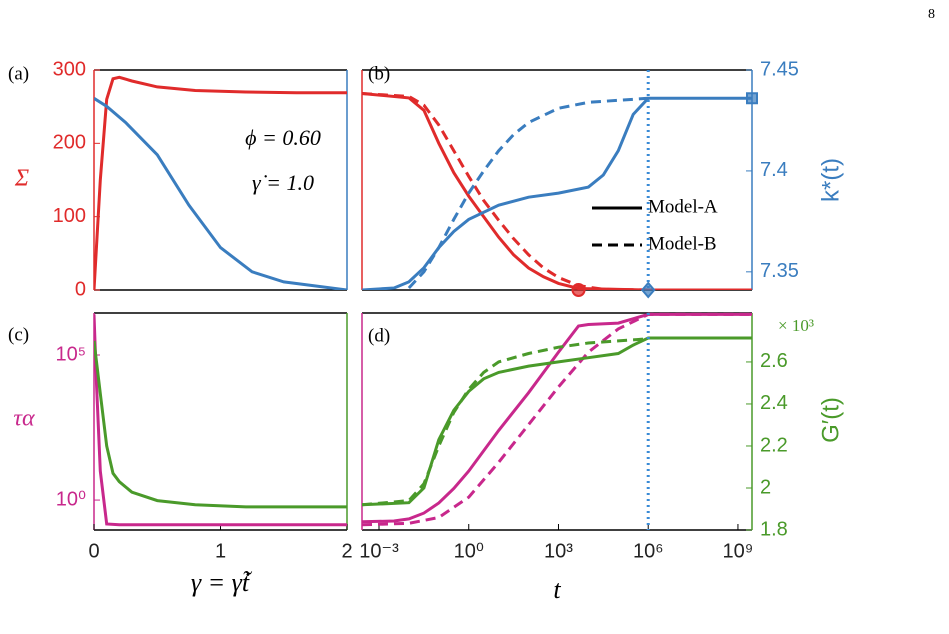 The image size is (949, 634). What do you see at coordinates (346, 551) in the screenshot?
I see `x-tick-label: 2` at bounding box center [346, 551].